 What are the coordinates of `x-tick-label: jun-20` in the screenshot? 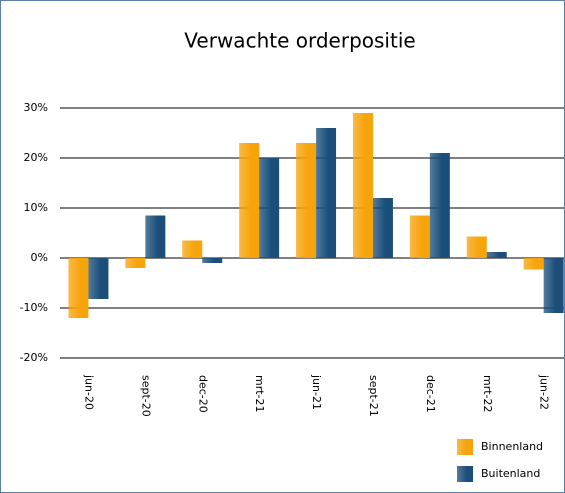 It's located at (88, 392).